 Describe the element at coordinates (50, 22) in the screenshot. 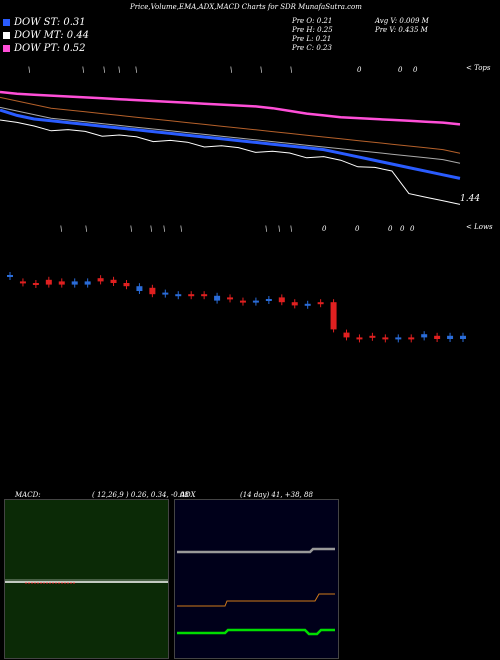

I see `legend-label-st: DOW ST: 0.31` at that location.